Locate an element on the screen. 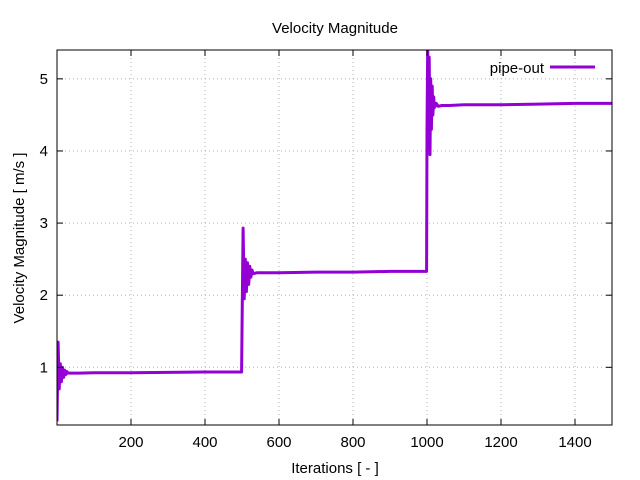  y-tick-label: 4 is located at coordinates (44, 151).